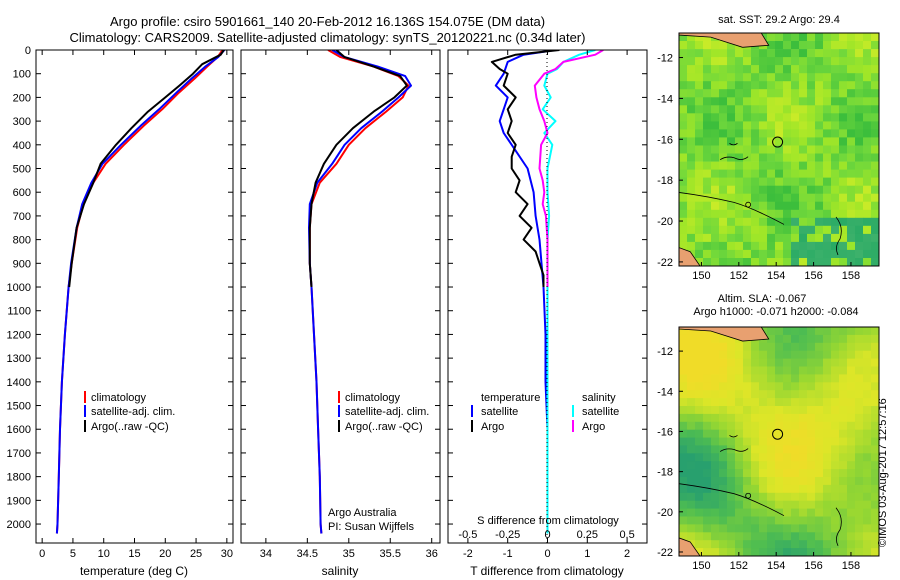  I want to click on lat-tick-label: -14, so click(665, 99).